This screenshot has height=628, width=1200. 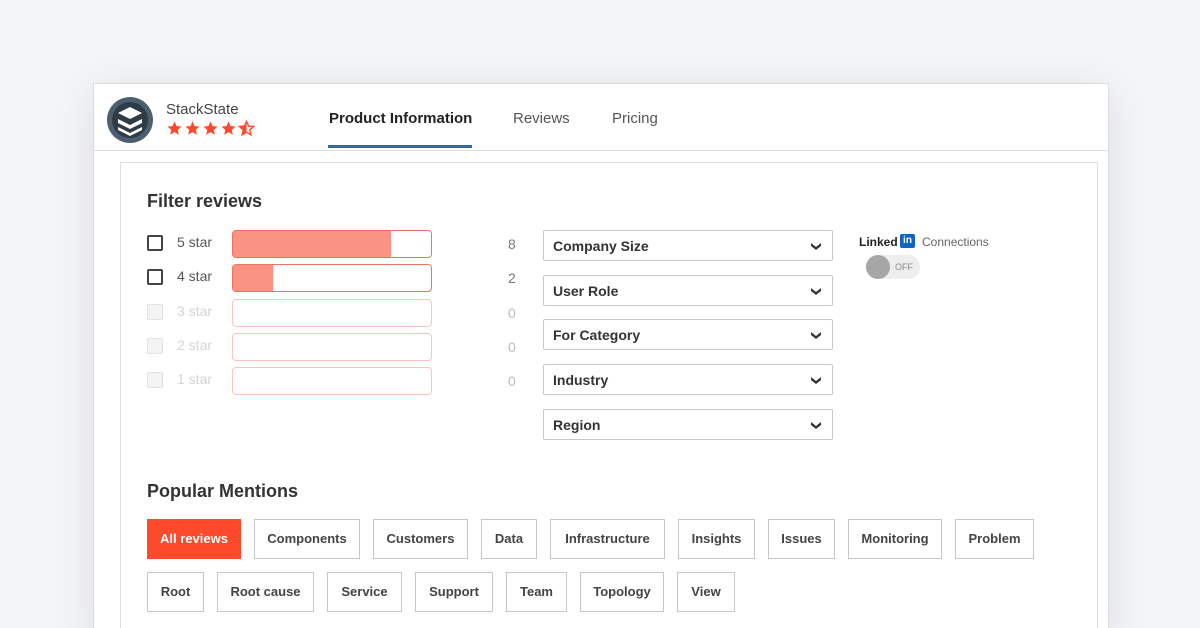 I want to click on mention-tag: Support, so click(x=454, y=592).